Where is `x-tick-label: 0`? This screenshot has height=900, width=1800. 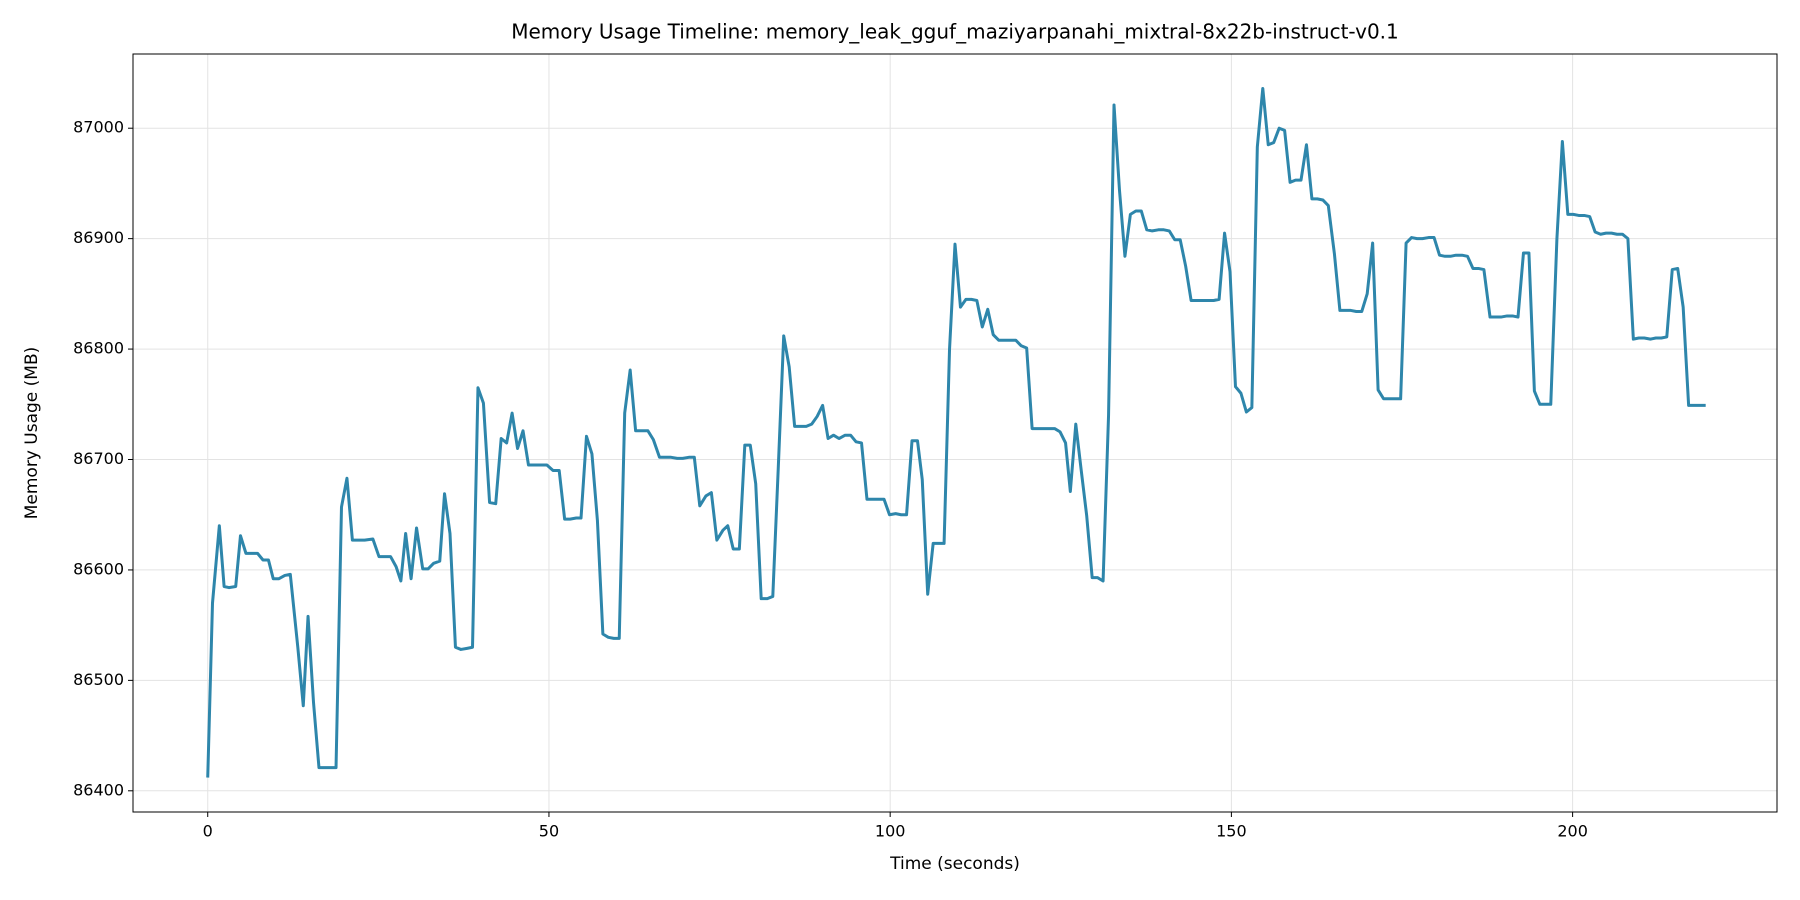
x-tick-label: 0 is located at coordinates (208, 831).